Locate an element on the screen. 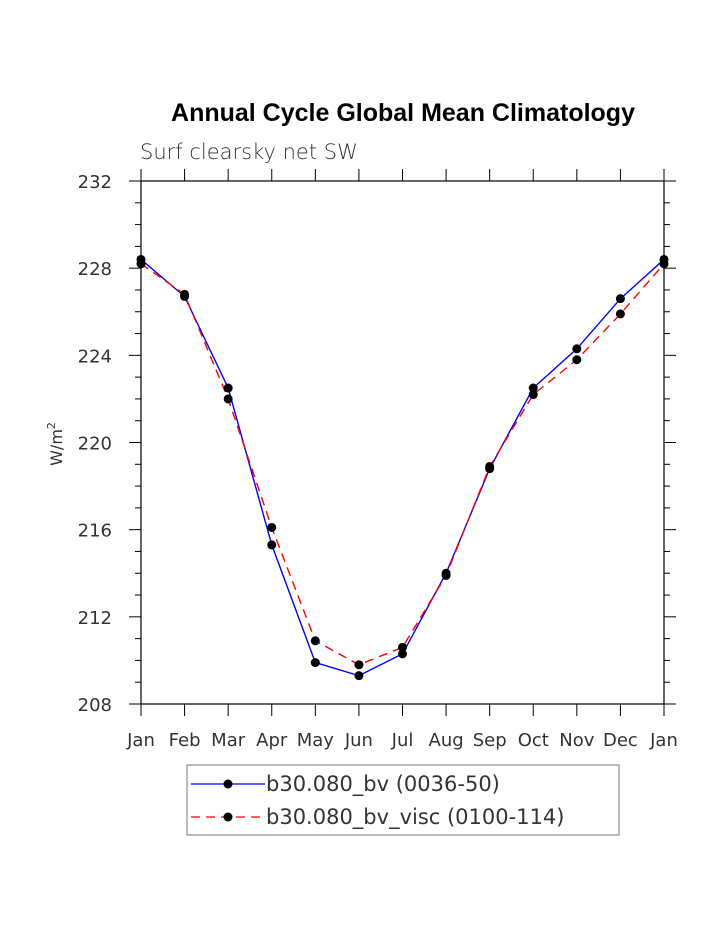 This screenshot has width=723, height=935. x-tick-label: Nov is located at coordinates (576, 740).